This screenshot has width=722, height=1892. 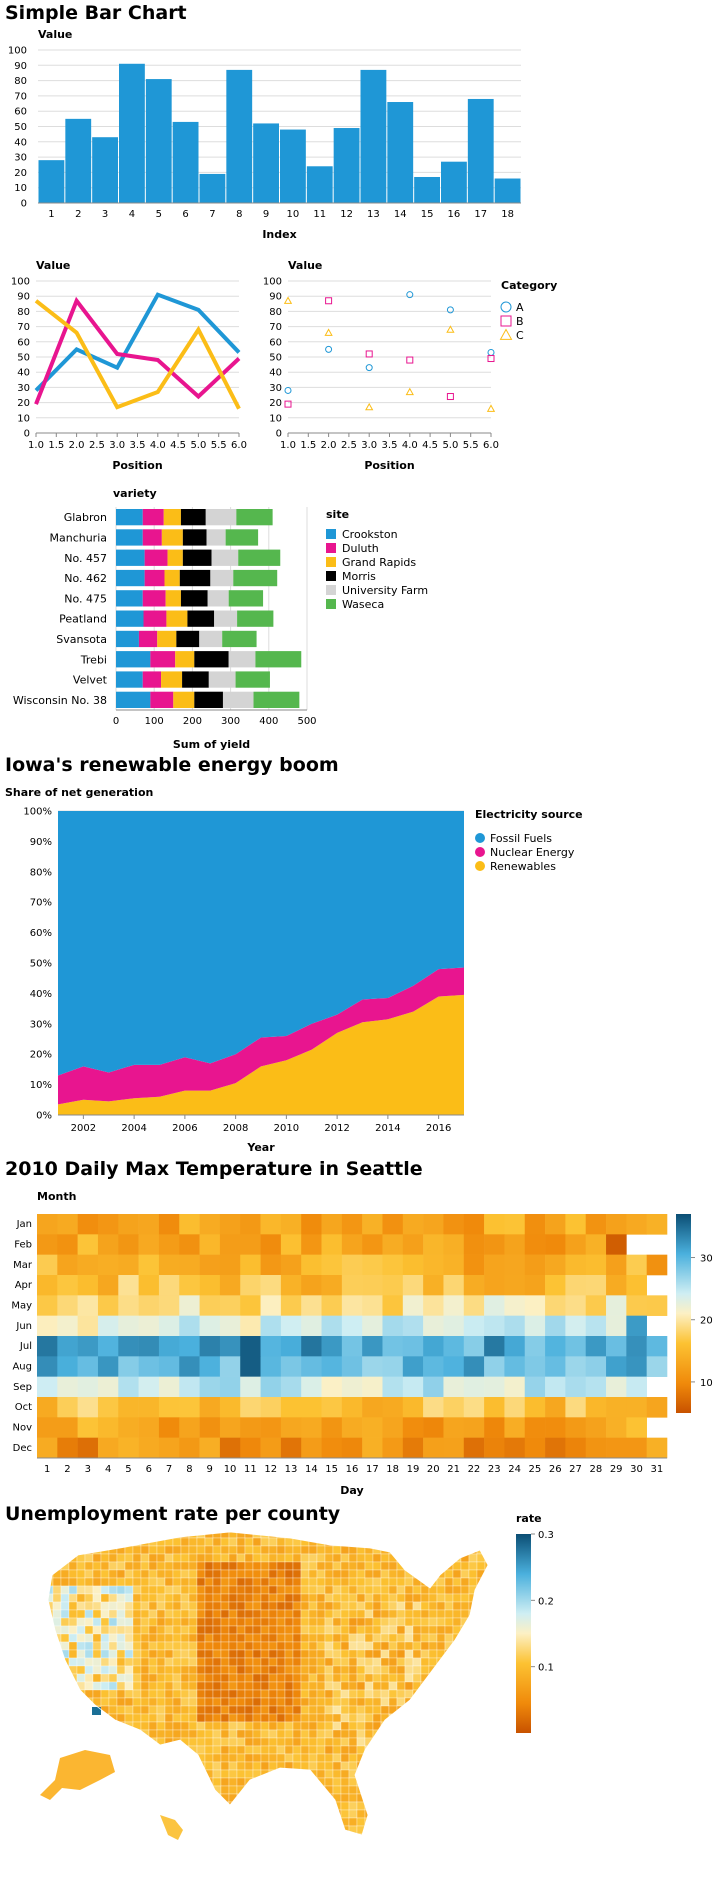 What do you see at coordinates (41, 842) in the screenshot?
I see `area-y-tick-label: 90%` at bounding box center [41, 842].